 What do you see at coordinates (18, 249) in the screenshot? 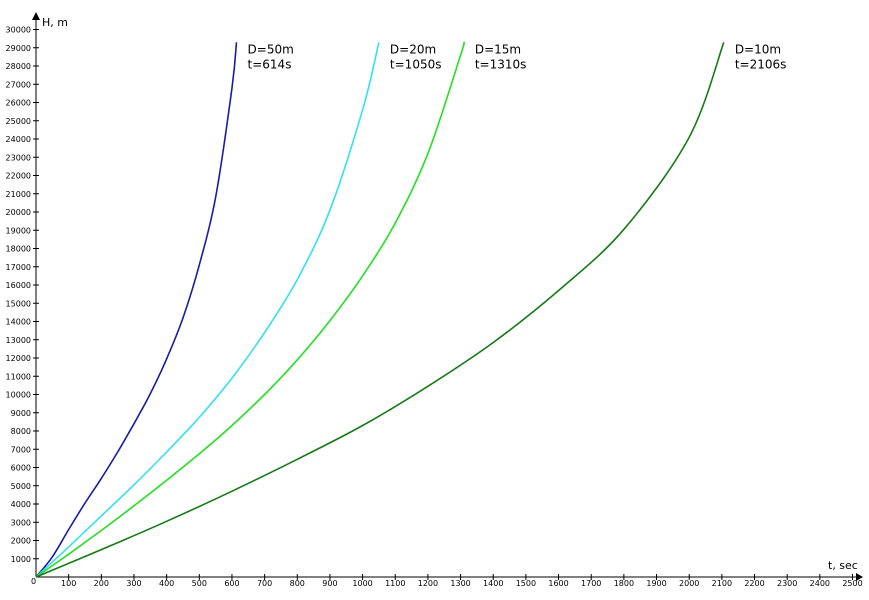
I see `y-tick-label: 18000` at bounding box center [18, 249].